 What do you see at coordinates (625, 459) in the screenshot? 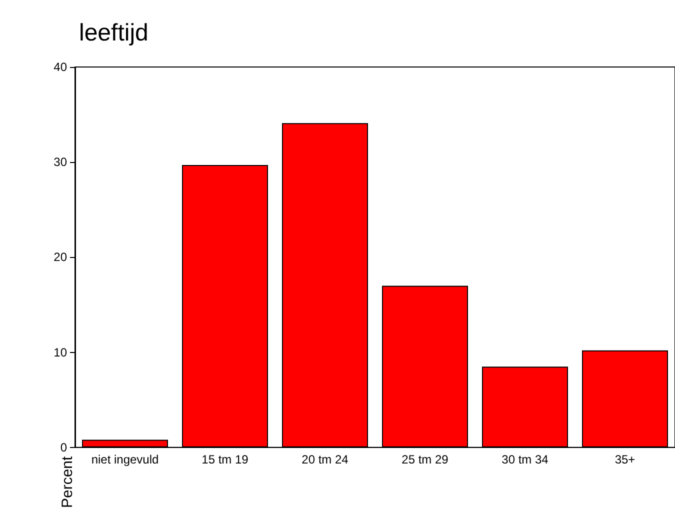
I see `x-tick-label: 35+` at bounding box center [625, 459].